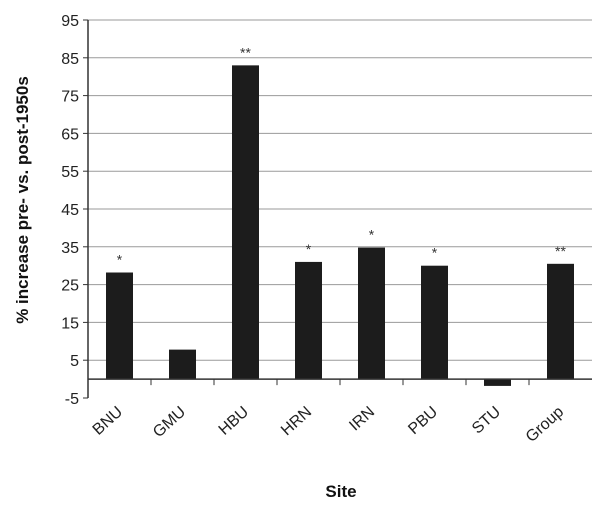 The image size is (597, 506). I want to click on y-tick-label: 15, so click(70, 323).